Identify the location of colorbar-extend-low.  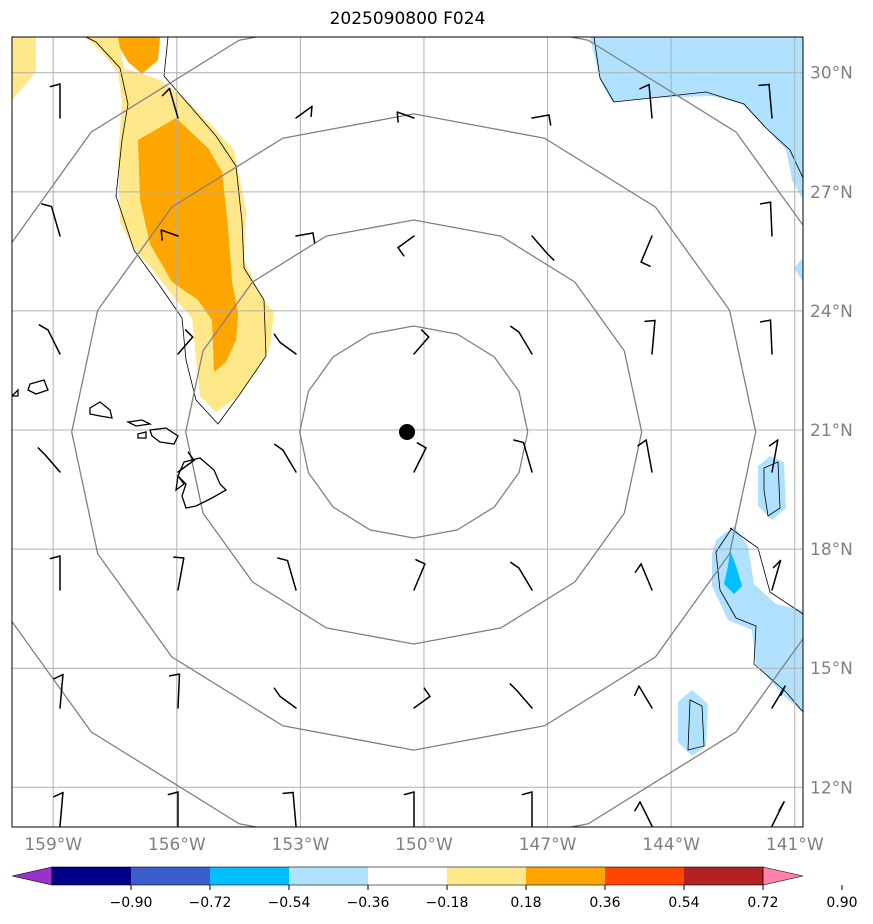
(32, 876).